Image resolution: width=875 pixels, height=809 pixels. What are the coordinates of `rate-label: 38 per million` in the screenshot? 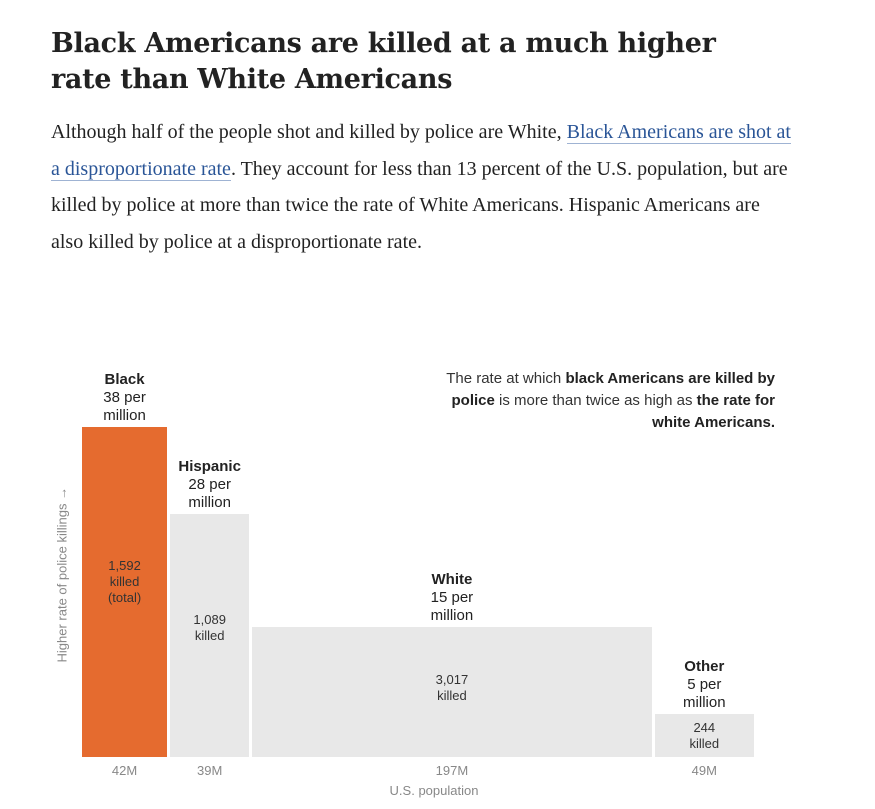 It's located at (124, 406).